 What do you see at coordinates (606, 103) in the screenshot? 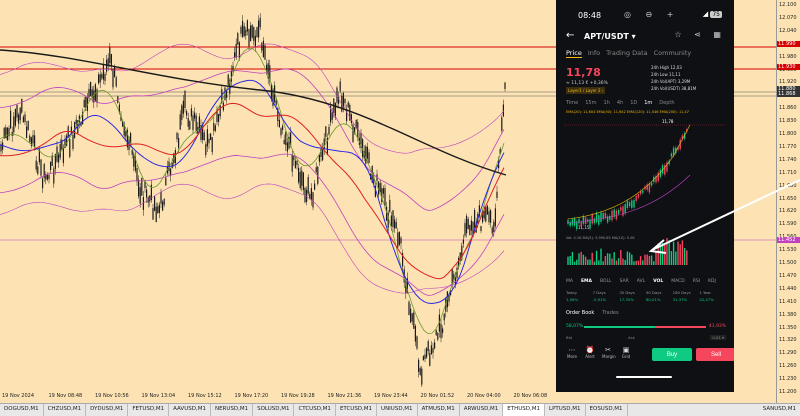
I see `interval-tab: 1h` at bounding box center [606, 103].